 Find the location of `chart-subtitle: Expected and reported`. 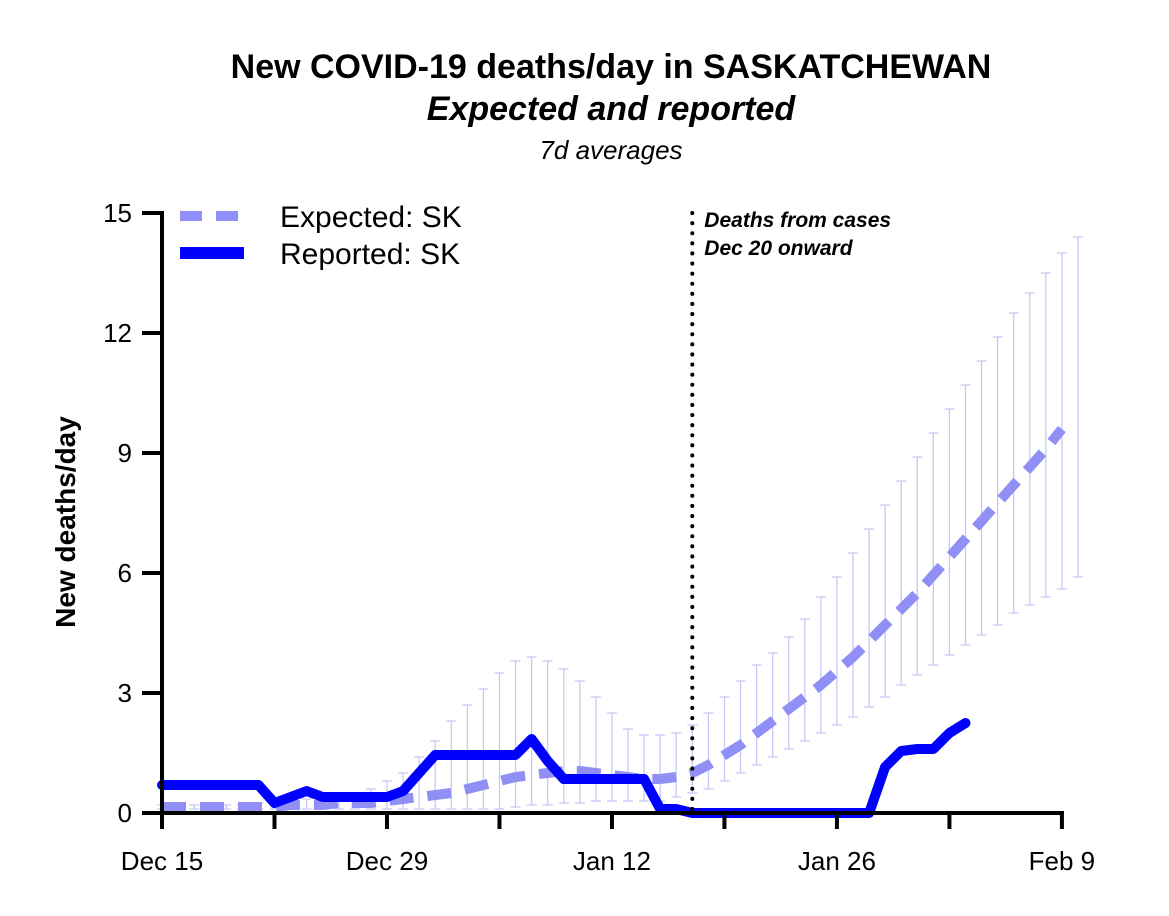

chart-subtitle: Expected and reported is located at coordinates (612, 109).